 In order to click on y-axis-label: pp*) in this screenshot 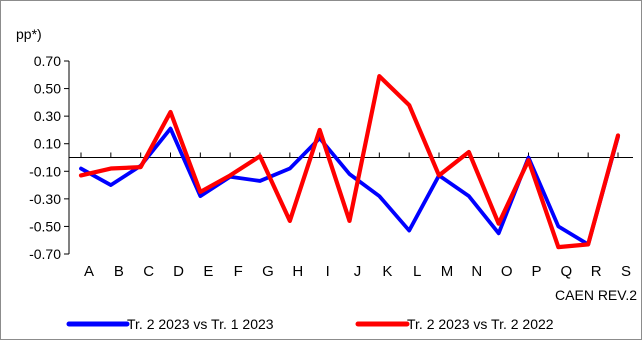, I will do `click(29, 34)`.